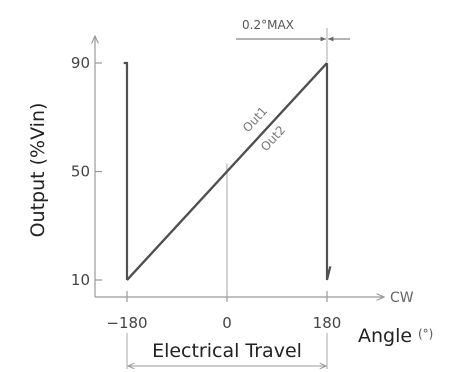 The width and height of the screenshot is (453, 372). Describe the element at coordinates (293, 40) in the screenshot. I see `max-gap-dimension: 0.2°MAX` at that location.